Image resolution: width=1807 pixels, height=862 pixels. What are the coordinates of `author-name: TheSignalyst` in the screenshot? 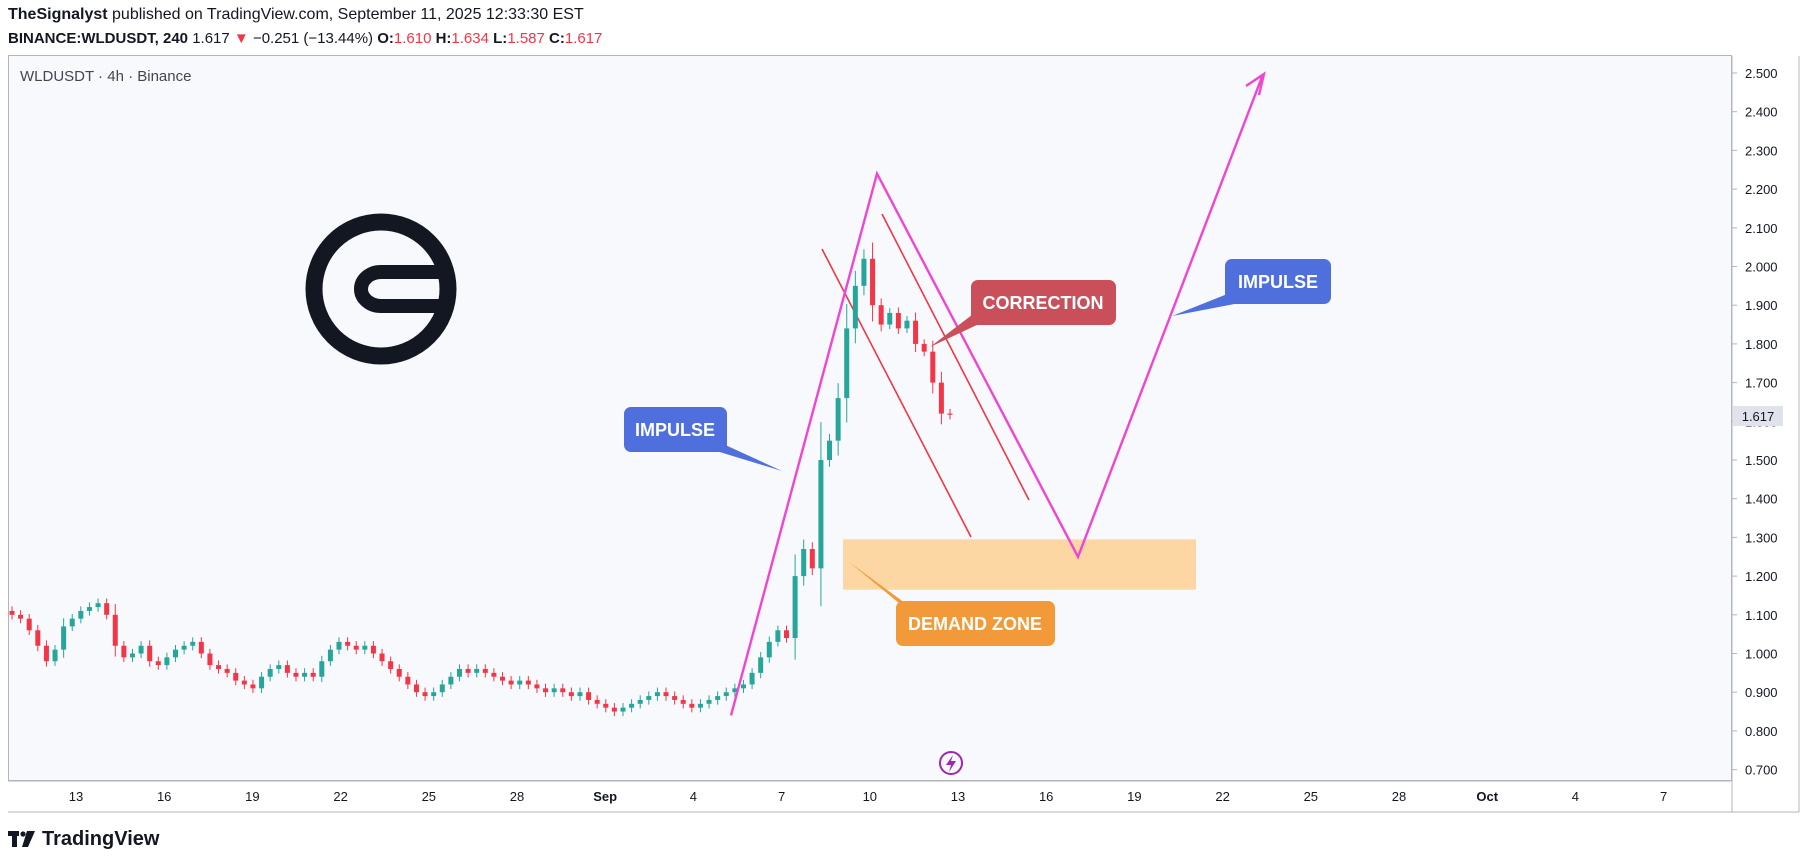 It's located at (58, 14).